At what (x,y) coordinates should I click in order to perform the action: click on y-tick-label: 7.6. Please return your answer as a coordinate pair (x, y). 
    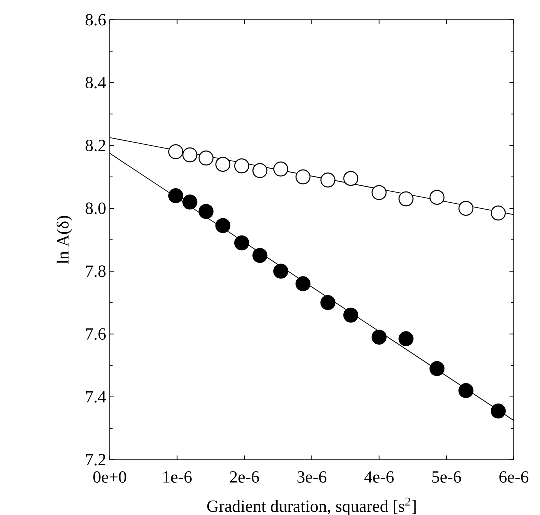
    Looking at the image, I should click on (96, 334).